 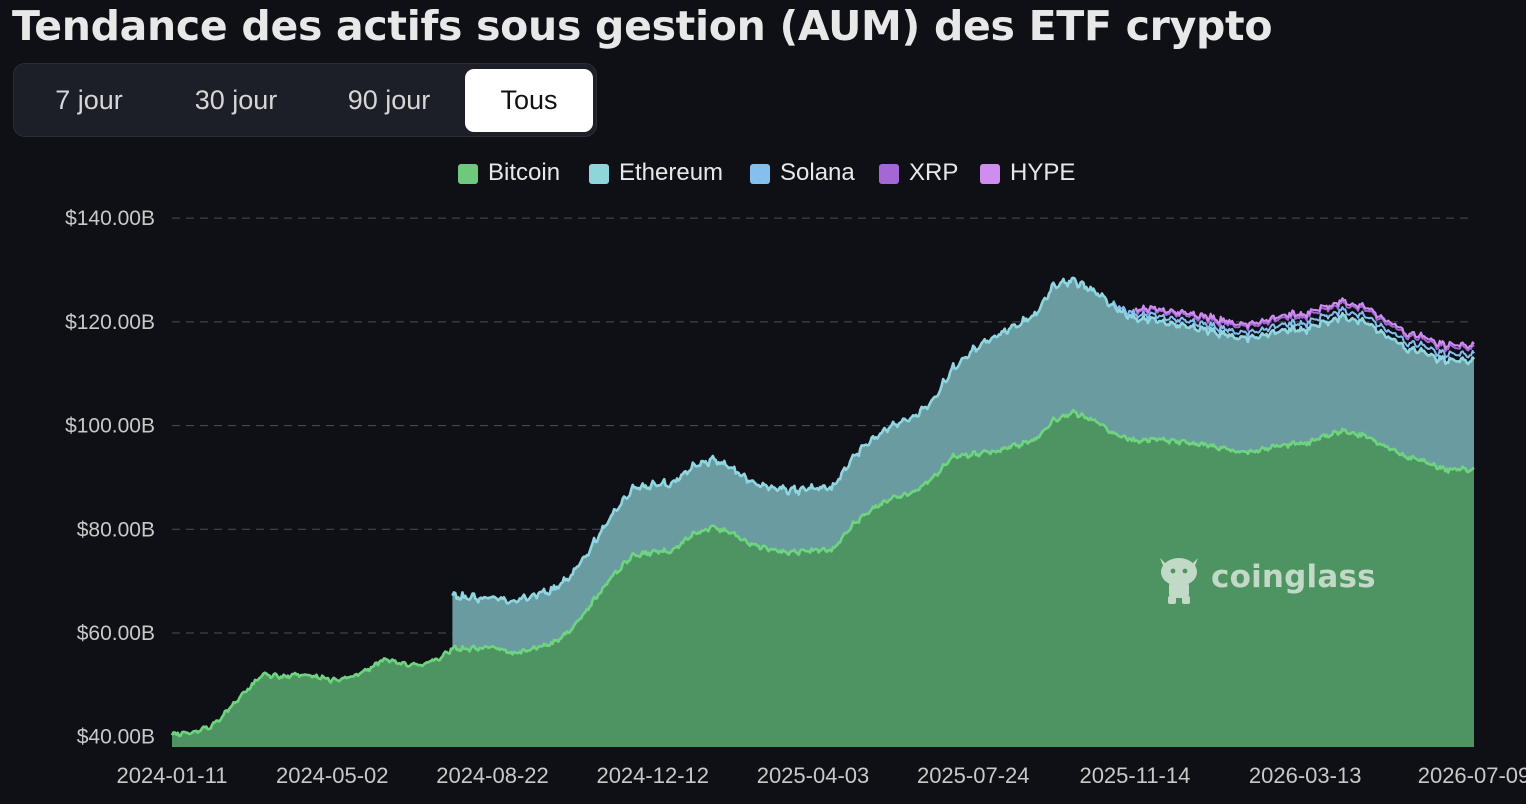 I want to click on series-line-xrp, so click(x=1304, y=326).